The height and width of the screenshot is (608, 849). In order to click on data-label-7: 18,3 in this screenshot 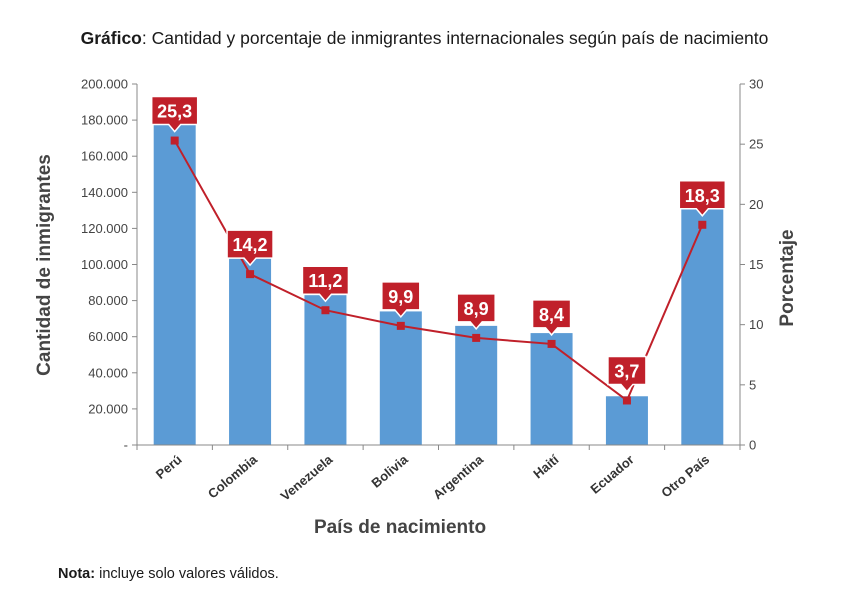, I will do `click(702, 196)`.